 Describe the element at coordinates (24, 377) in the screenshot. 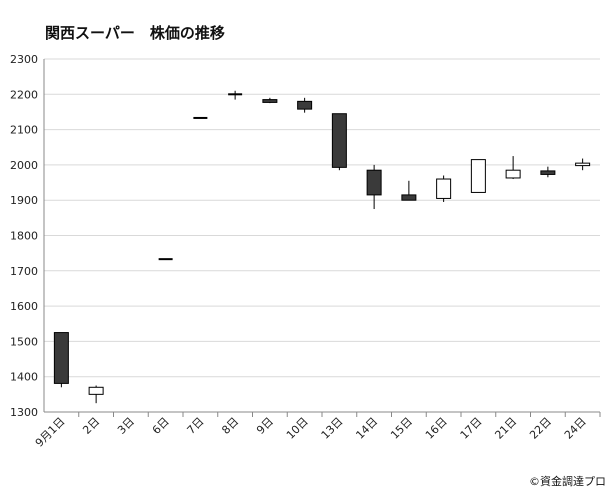

I see `y-tick-label: 1400` at that location.